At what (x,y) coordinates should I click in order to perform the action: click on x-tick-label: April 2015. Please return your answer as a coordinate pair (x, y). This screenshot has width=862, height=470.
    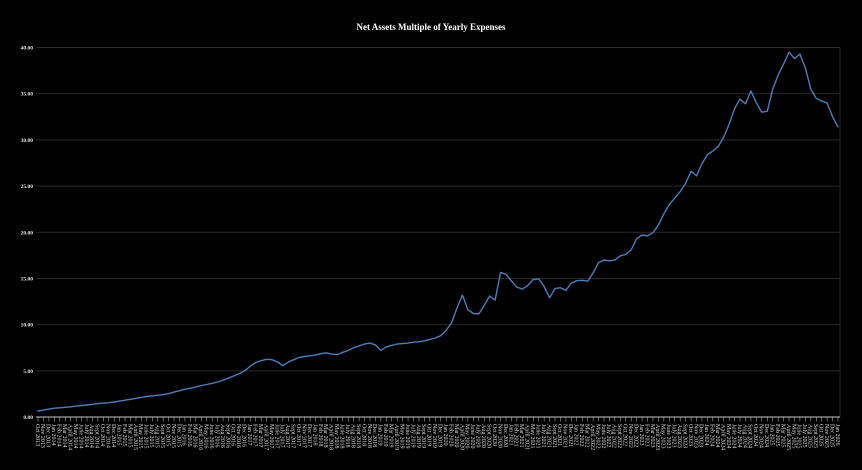
    Looking at the image, I should click on (135, 437).